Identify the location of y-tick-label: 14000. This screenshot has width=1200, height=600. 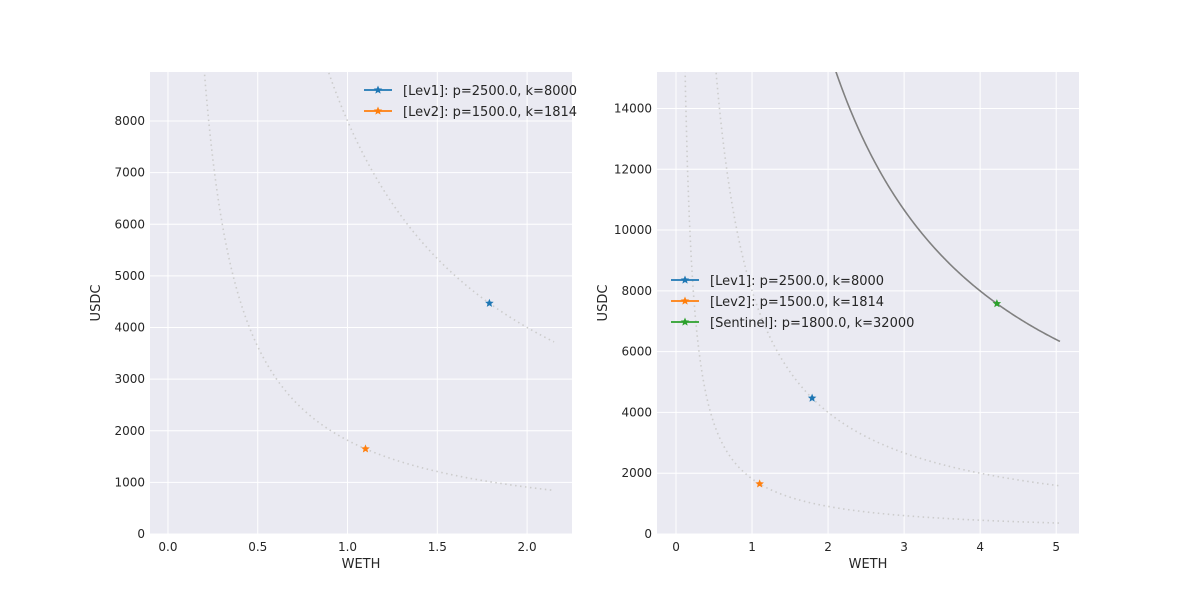
(633, 108).